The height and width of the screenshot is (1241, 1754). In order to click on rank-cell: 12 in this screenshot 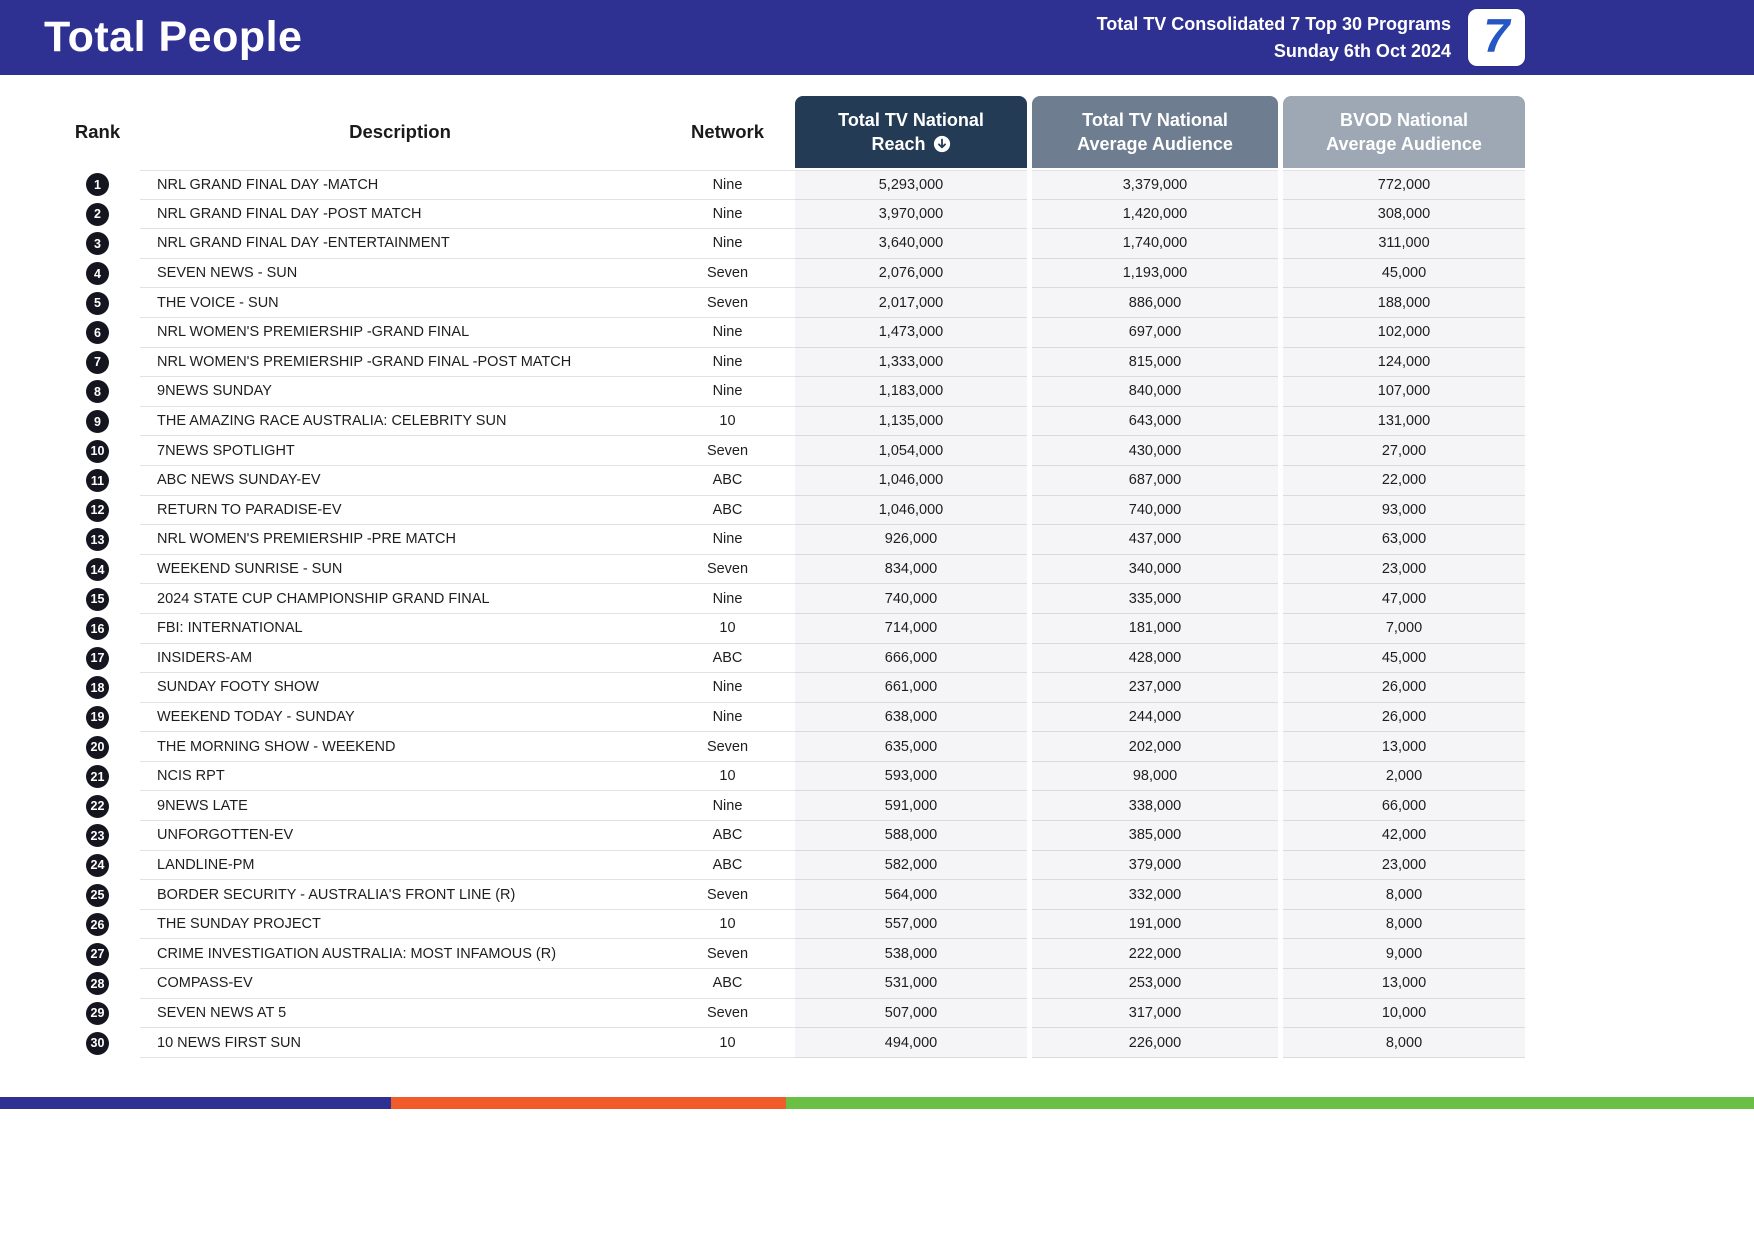, I will do `click(97, 511)`.